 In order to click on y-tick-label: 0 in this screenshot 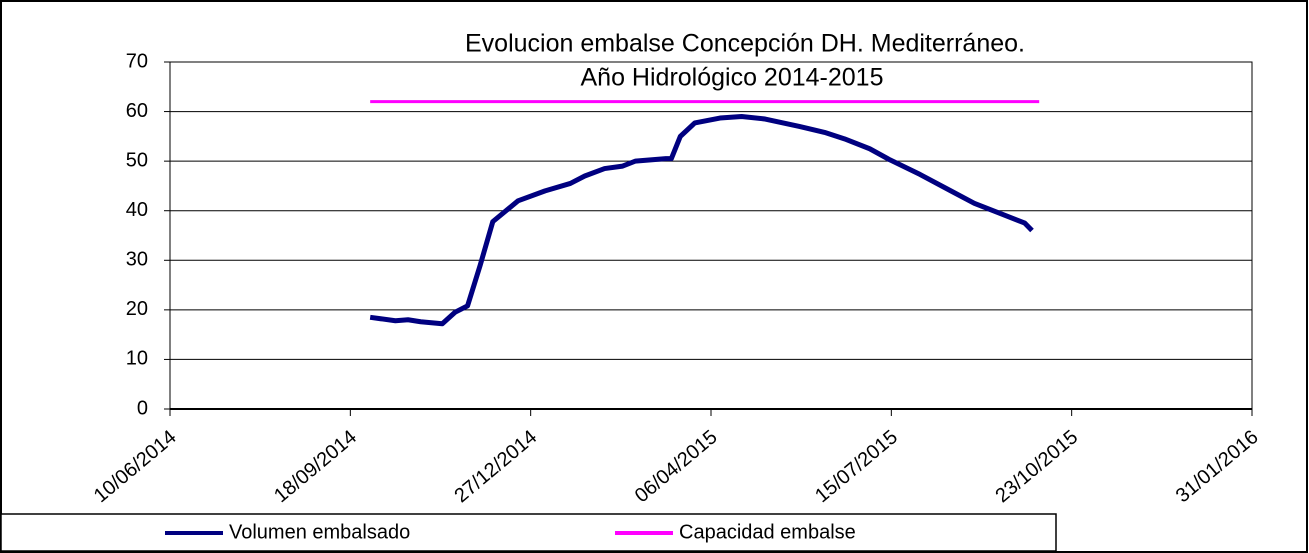, I will do `click(142, 408)`.